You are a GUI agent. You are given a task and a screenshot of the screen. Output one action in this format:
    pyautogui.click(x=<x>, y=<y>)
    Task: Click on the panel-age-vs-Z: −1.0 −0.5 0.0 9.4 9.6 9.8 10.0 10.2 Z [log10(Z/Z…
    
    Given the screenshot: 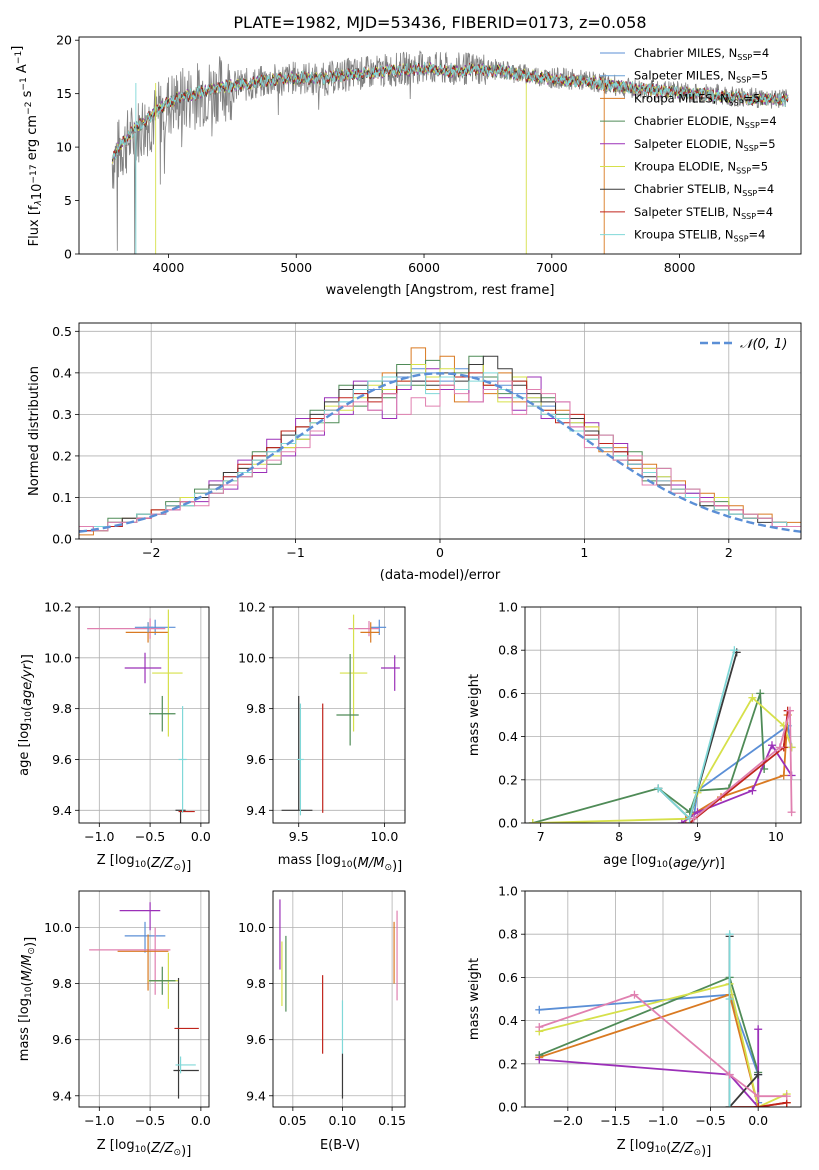 What is the action you would take?
    pyautogui.click(x=114, y=737)
    